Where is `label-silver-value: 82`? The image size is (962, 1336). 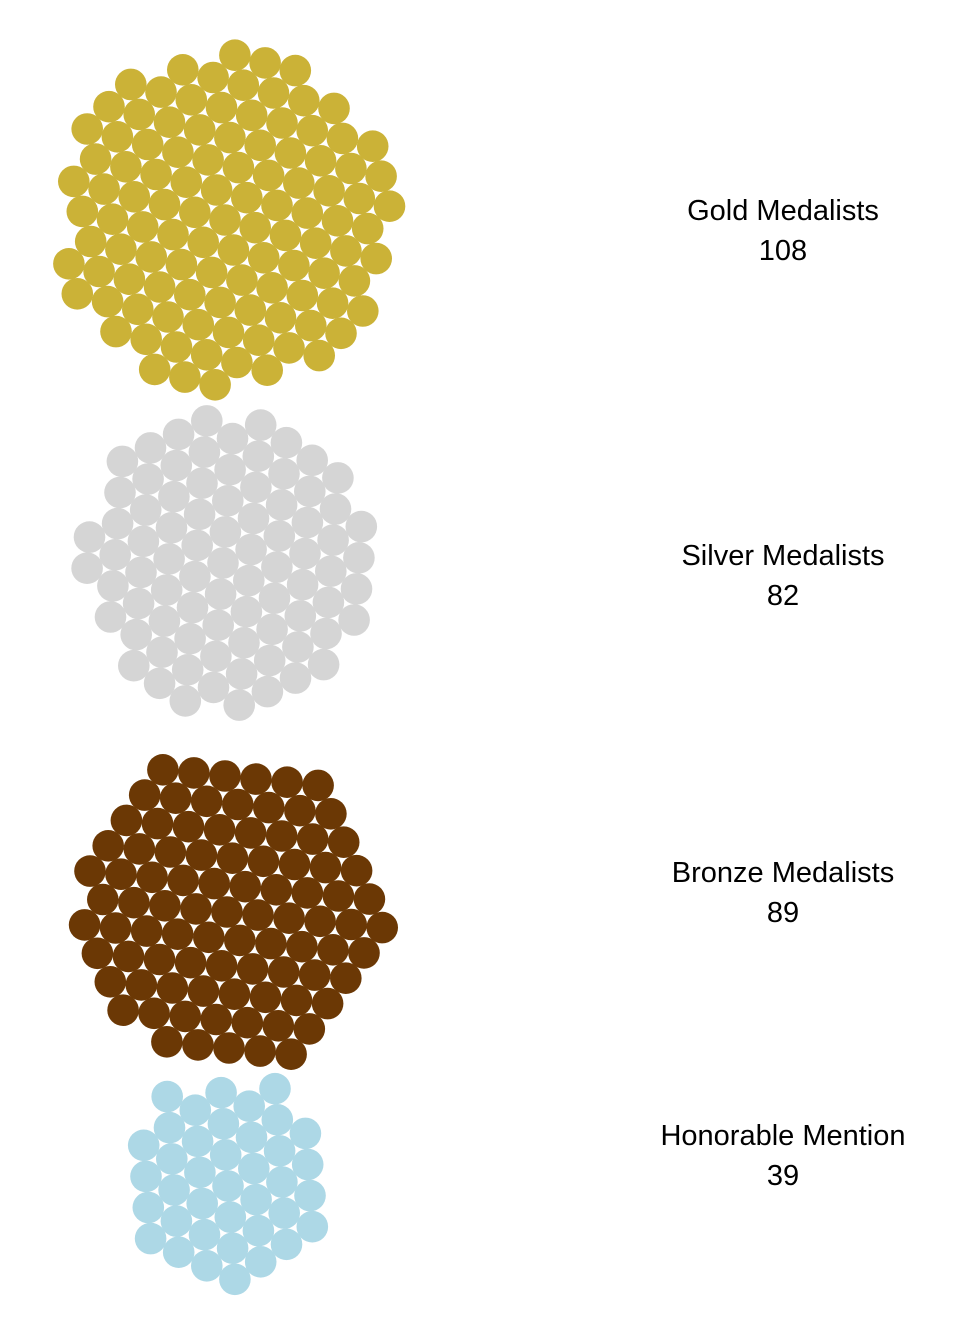
label-silver-value: 82 is located at coordinates (783, 596).